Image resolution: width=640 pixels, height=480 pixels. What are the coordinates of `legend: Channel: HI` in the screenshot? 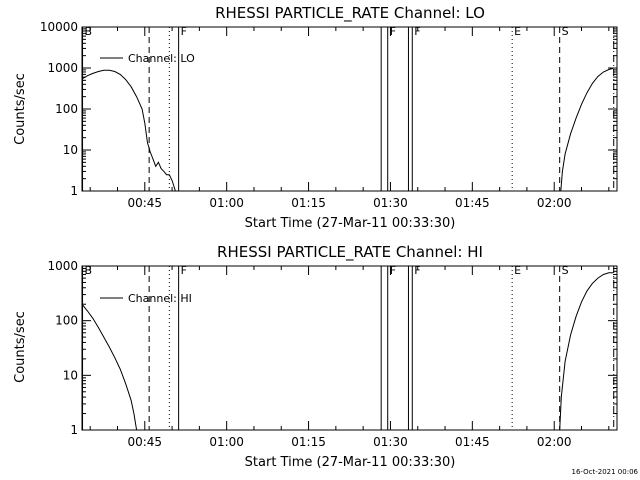 It's located at (146, 298).